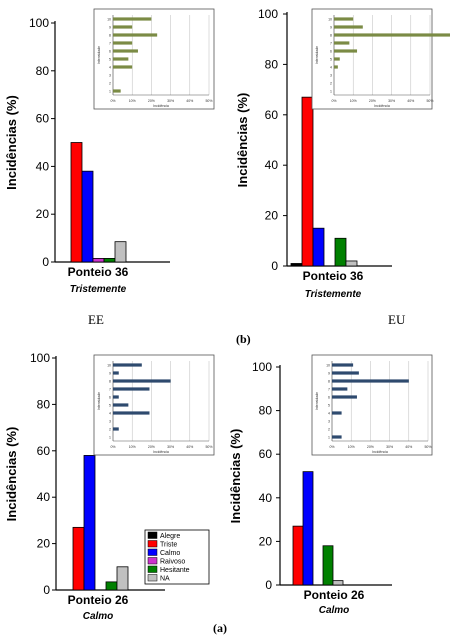 This screenshot has height=642, width=450. Describe the element at coordinates (168, 545) in the screenshot. I see `legend-label-triste: Triste` at that location.